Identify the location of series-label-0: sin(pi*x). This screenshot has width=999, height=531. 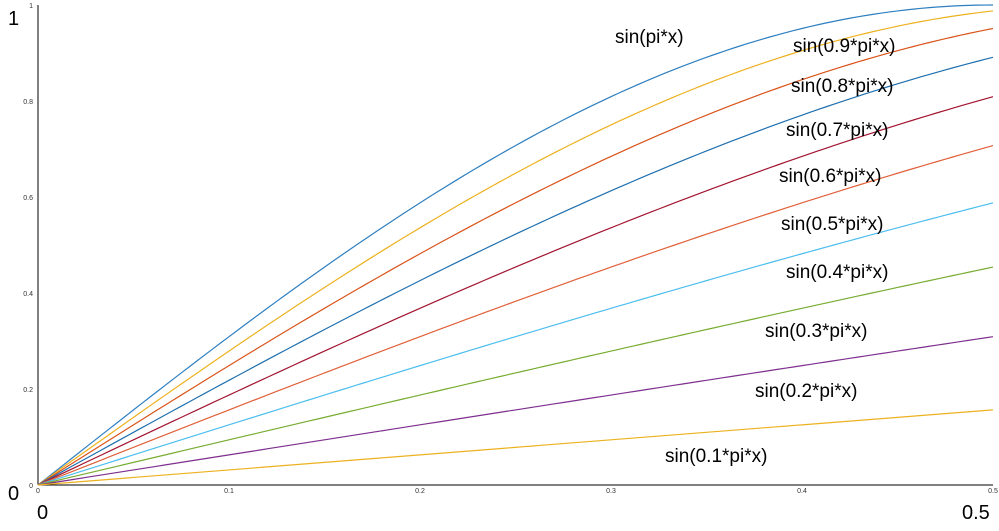
(649, 37).